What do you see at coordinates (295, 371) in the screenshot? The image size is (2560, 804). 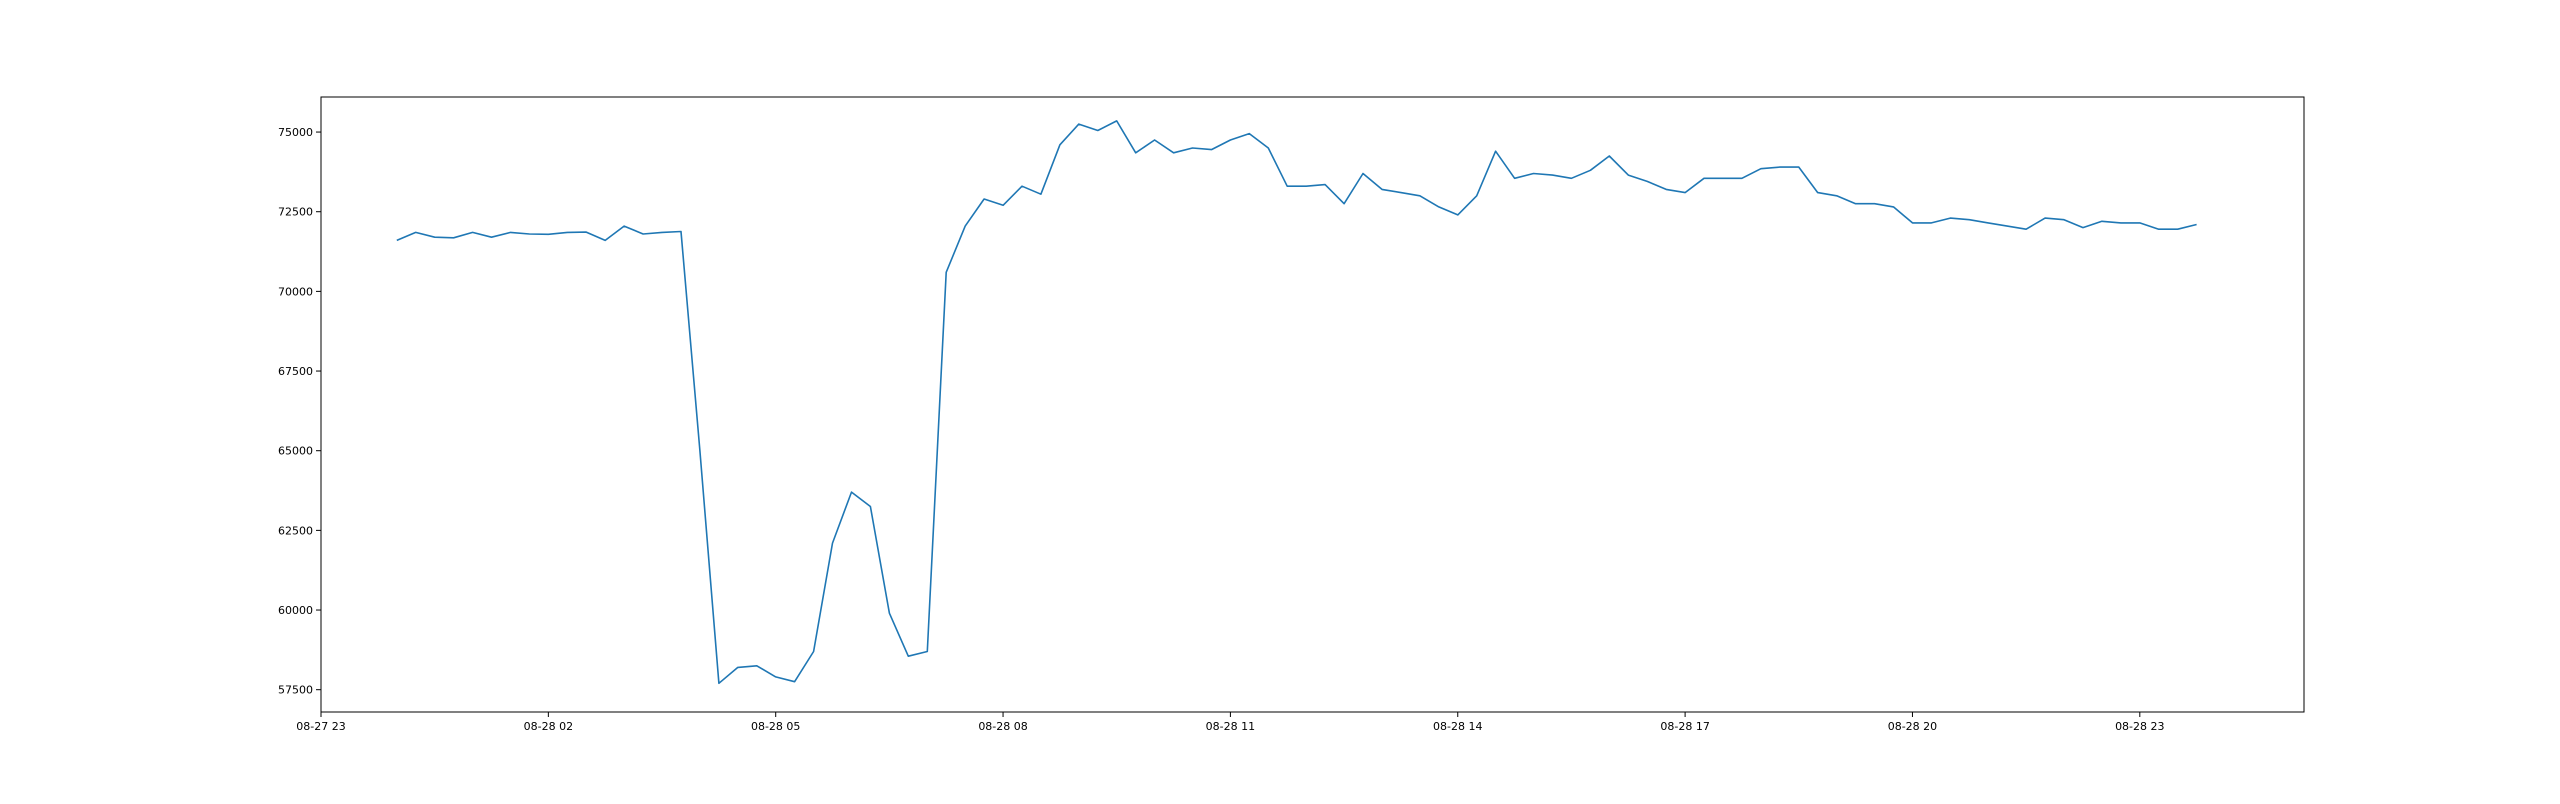 I see `y-tick-label: 67500` at bounding box center [295, 371].